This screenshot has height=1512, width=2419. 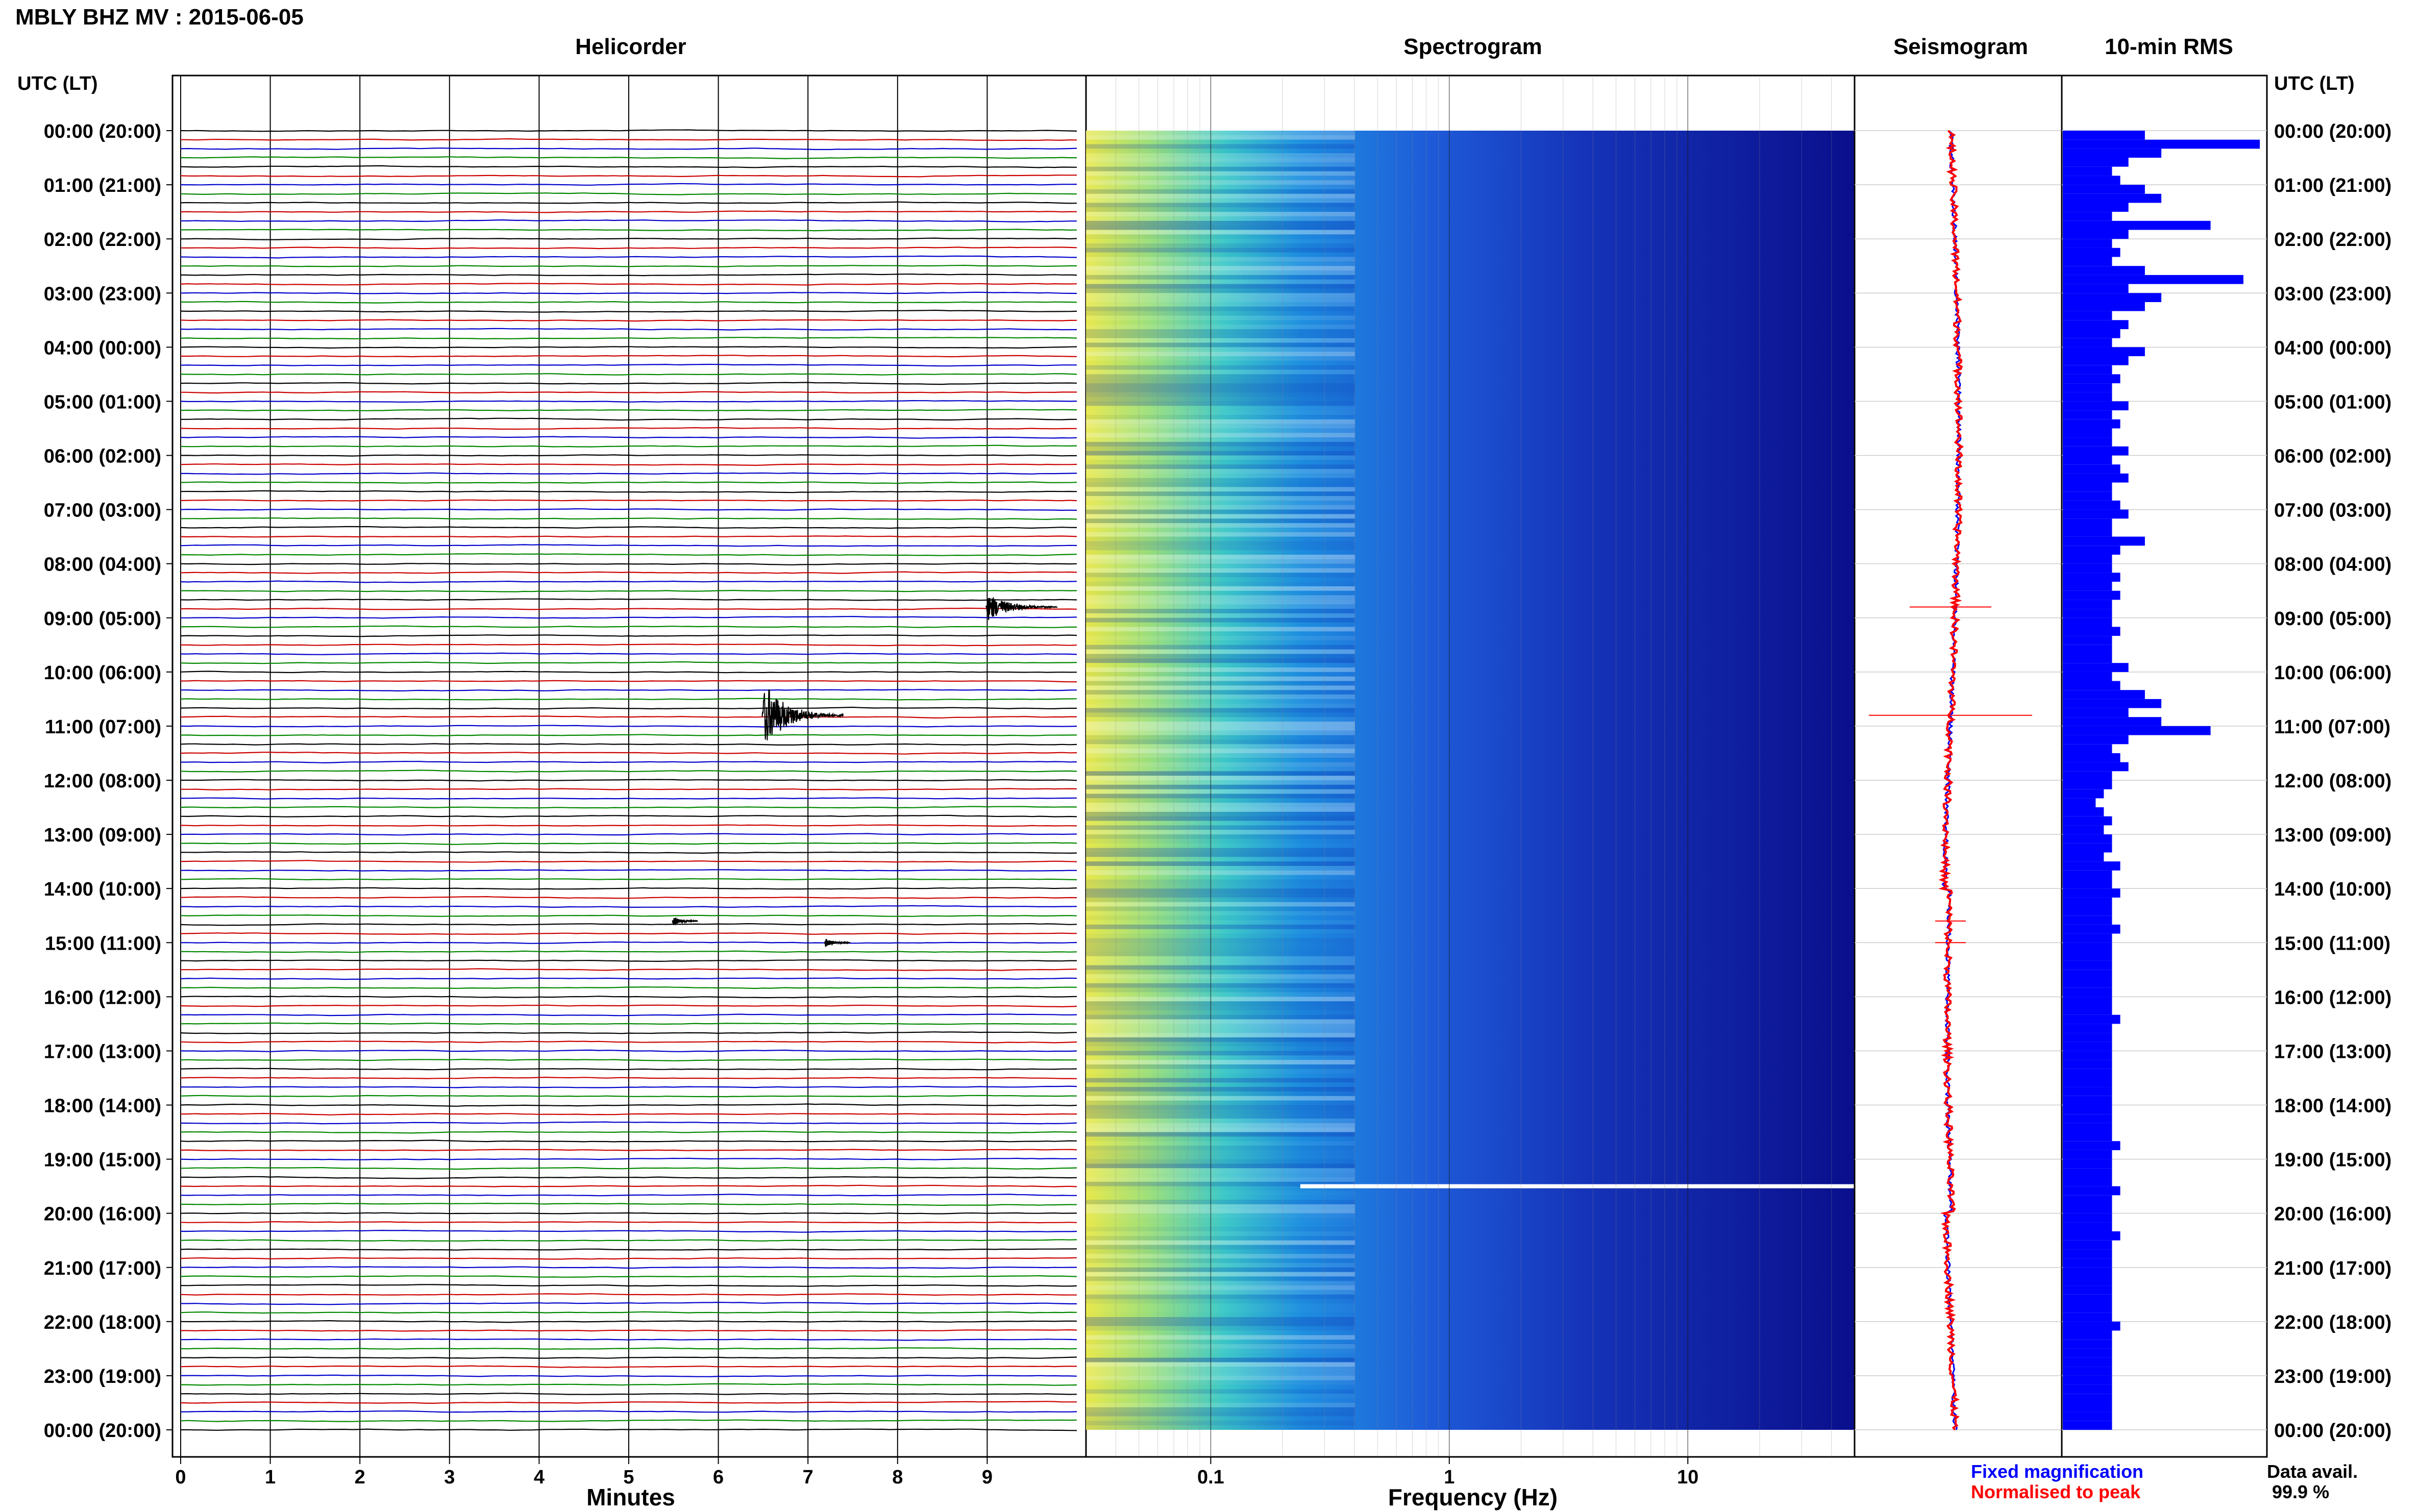 What do you see at coordinates (2332, 565) in the screenshot?
I see `time-label-right: 08:00 (04:00)` at bounding box center [2332, 565].